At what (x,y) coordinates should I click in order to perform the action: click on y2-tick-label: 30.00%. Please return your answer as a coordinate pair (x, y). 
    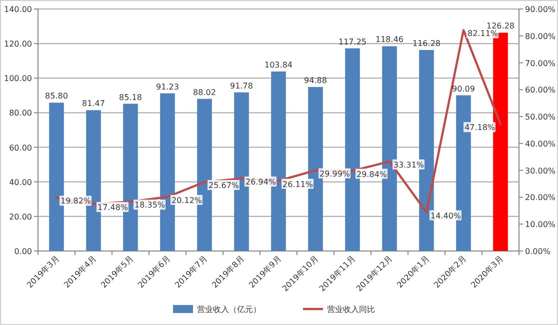
    Looking at the image, I should click on (540, 171).